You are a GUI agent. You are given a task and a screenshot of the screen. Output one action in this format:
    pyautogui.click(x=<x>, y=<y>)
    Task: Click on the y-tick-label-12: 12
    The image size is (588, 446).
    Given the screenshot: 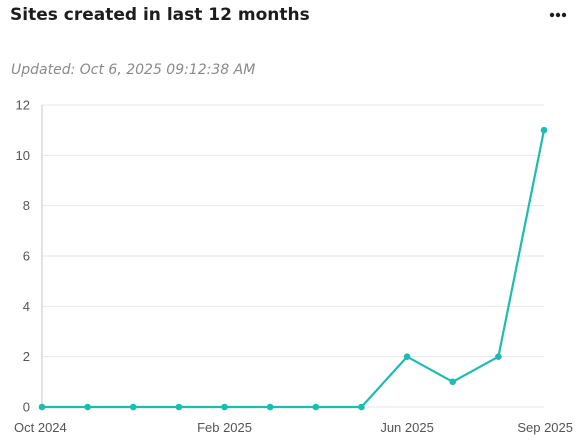 What is the action you would take?
    pyautogui.click(x=23, y=105)
    